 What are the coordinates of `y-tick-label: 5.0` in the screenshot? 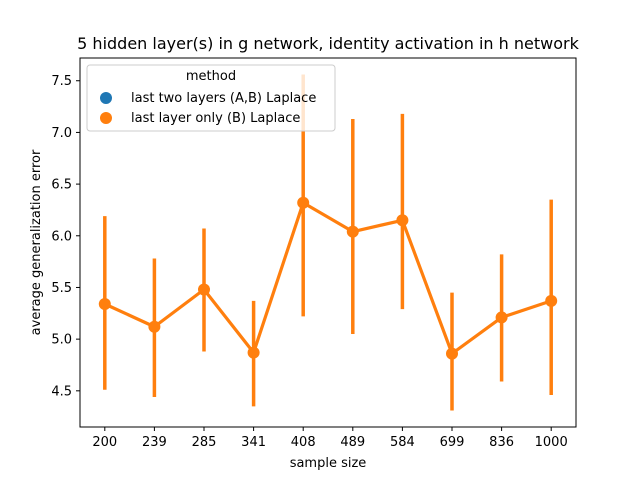 It's located at (61, 340).